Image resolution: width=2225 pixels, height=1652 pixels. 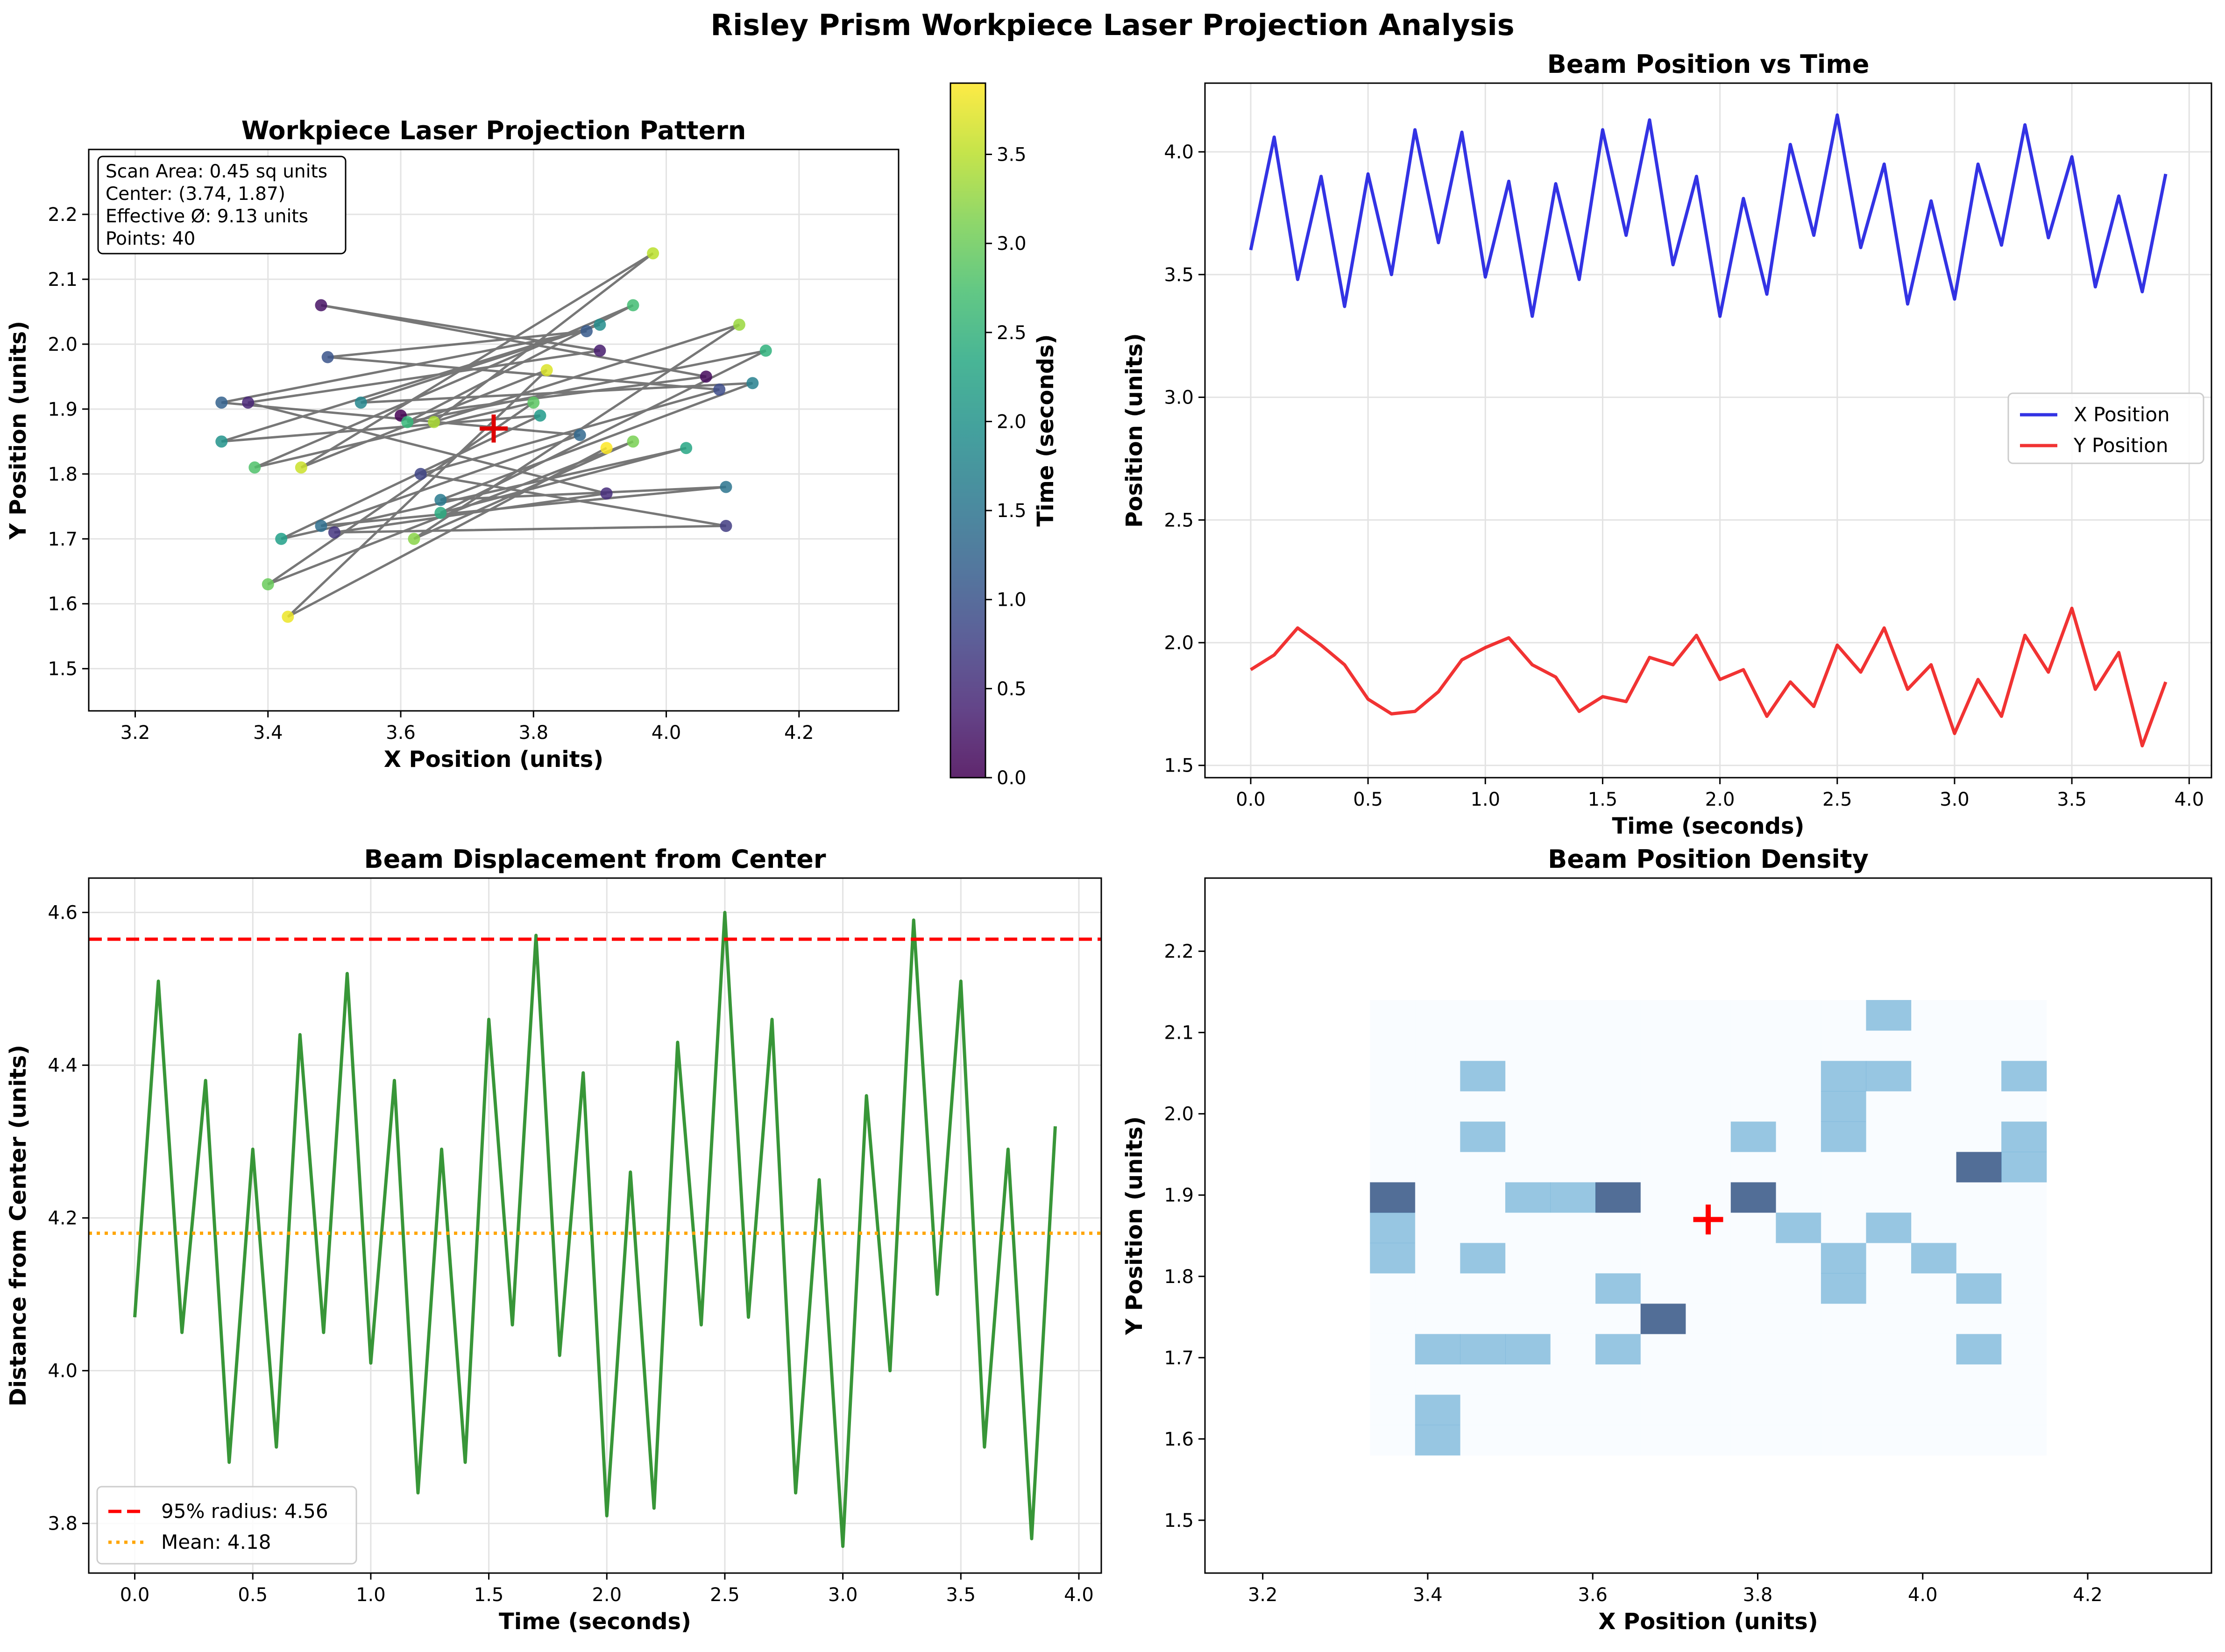 What do you see at coordinates (63, 1066) in the screenshot?
I see `y-tick-label: 4.4` at bounding box center [63, 1066].